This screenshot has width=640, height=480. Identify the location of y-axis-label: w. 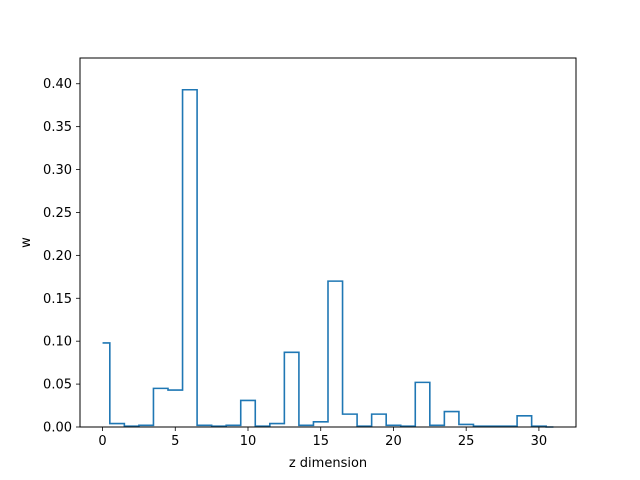
(26, 242).